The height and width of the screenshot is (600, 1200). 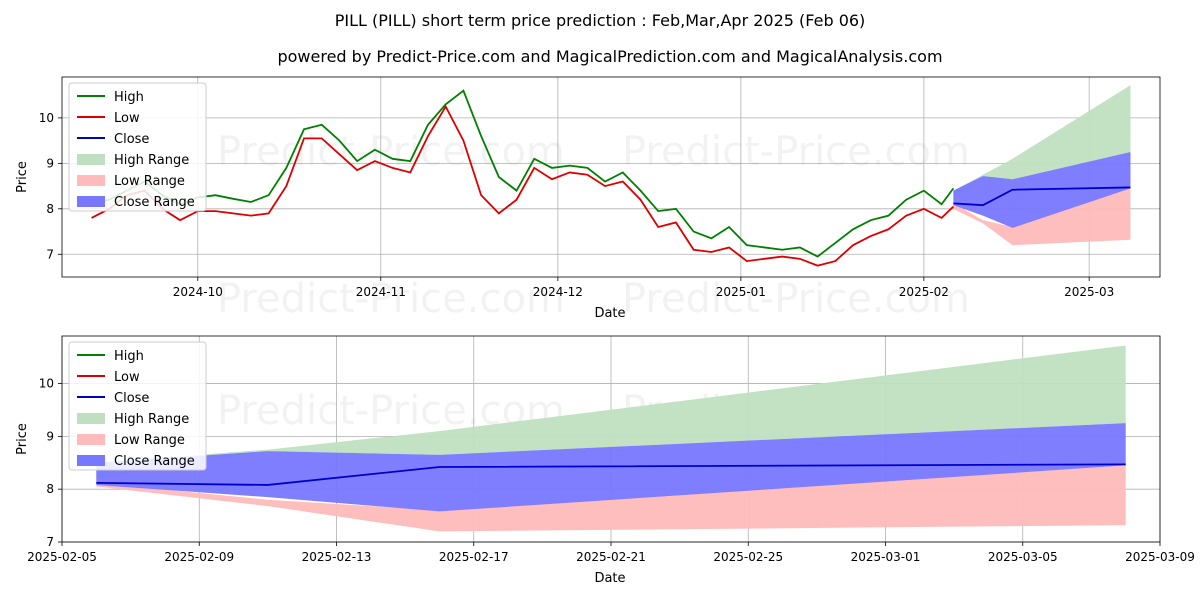 What do you see at coordinates (474, 557) in the screenshot?
I see `x-tick-label: 2025-02-17` at bounding box center [474, 557].